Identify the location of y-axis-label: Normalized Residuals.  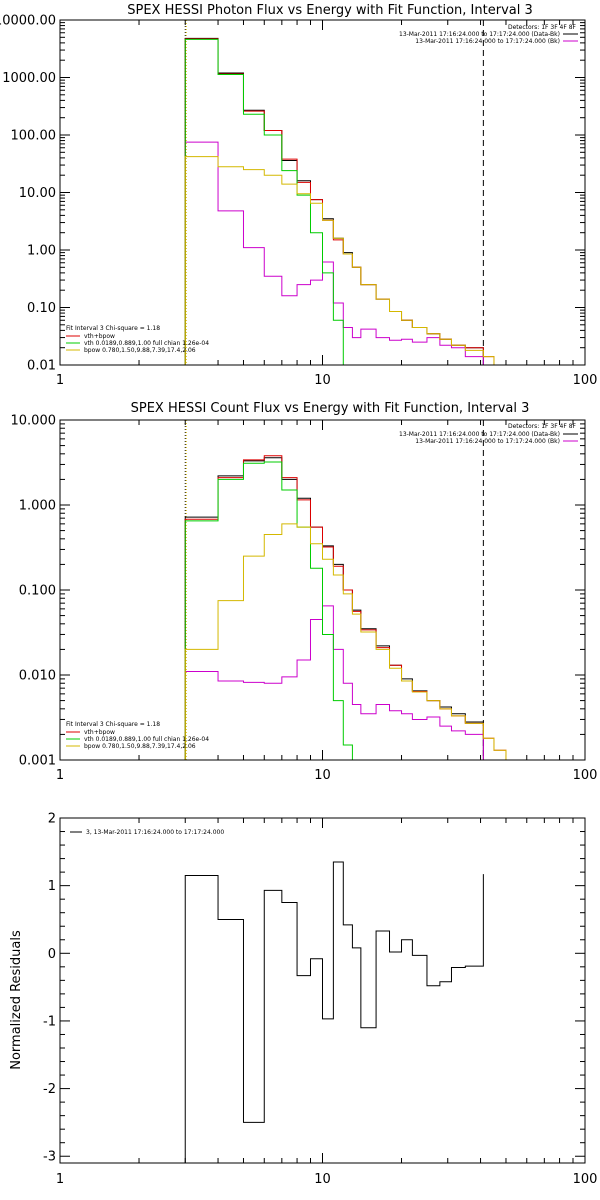
(16, 1000).